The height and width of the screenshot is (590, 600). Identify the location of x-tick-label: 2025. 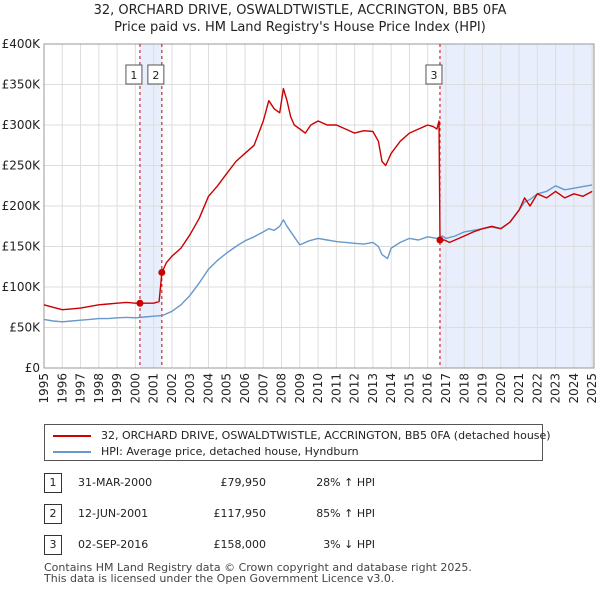
(592, 388).